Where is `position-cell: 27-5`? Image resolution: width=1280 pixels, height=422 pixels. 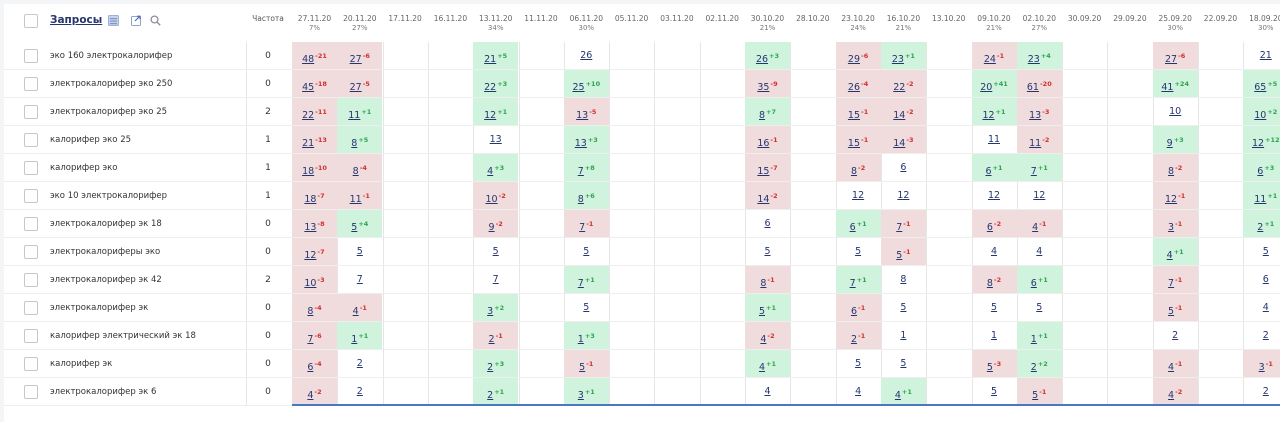 position-cell: 27-5 is located at coordinates (360, 84).